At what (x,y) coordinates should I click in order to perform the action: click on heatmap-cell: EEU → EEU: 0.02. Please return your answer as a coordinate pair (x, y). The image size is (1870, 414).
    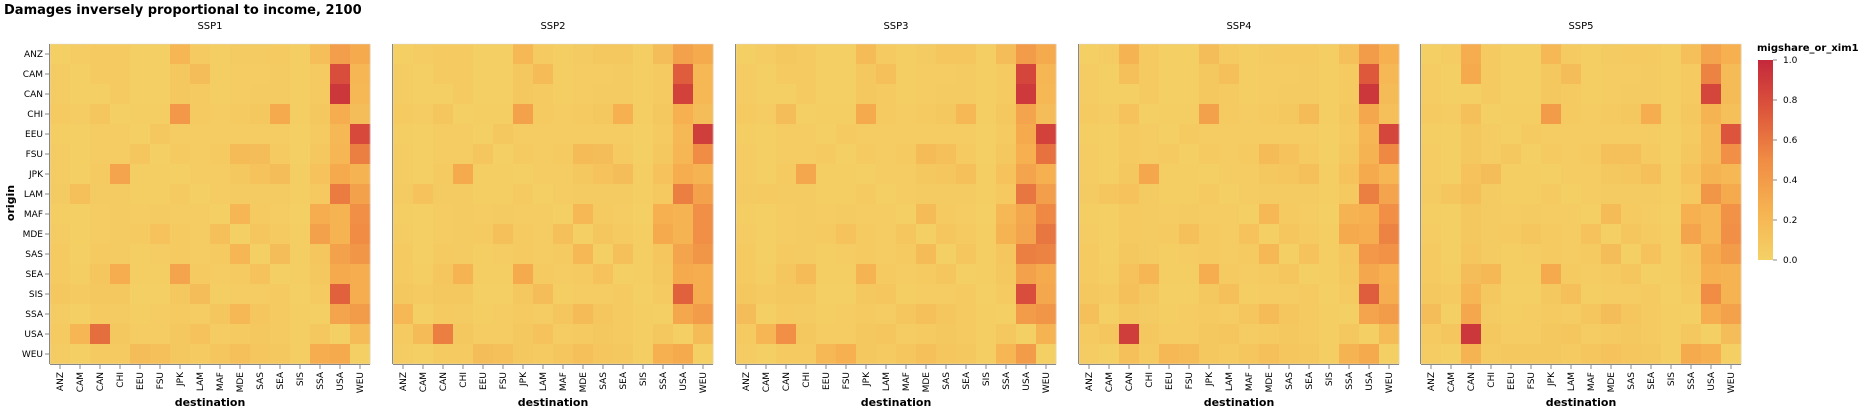
    Looking at the image, I should click on (1511, 134).